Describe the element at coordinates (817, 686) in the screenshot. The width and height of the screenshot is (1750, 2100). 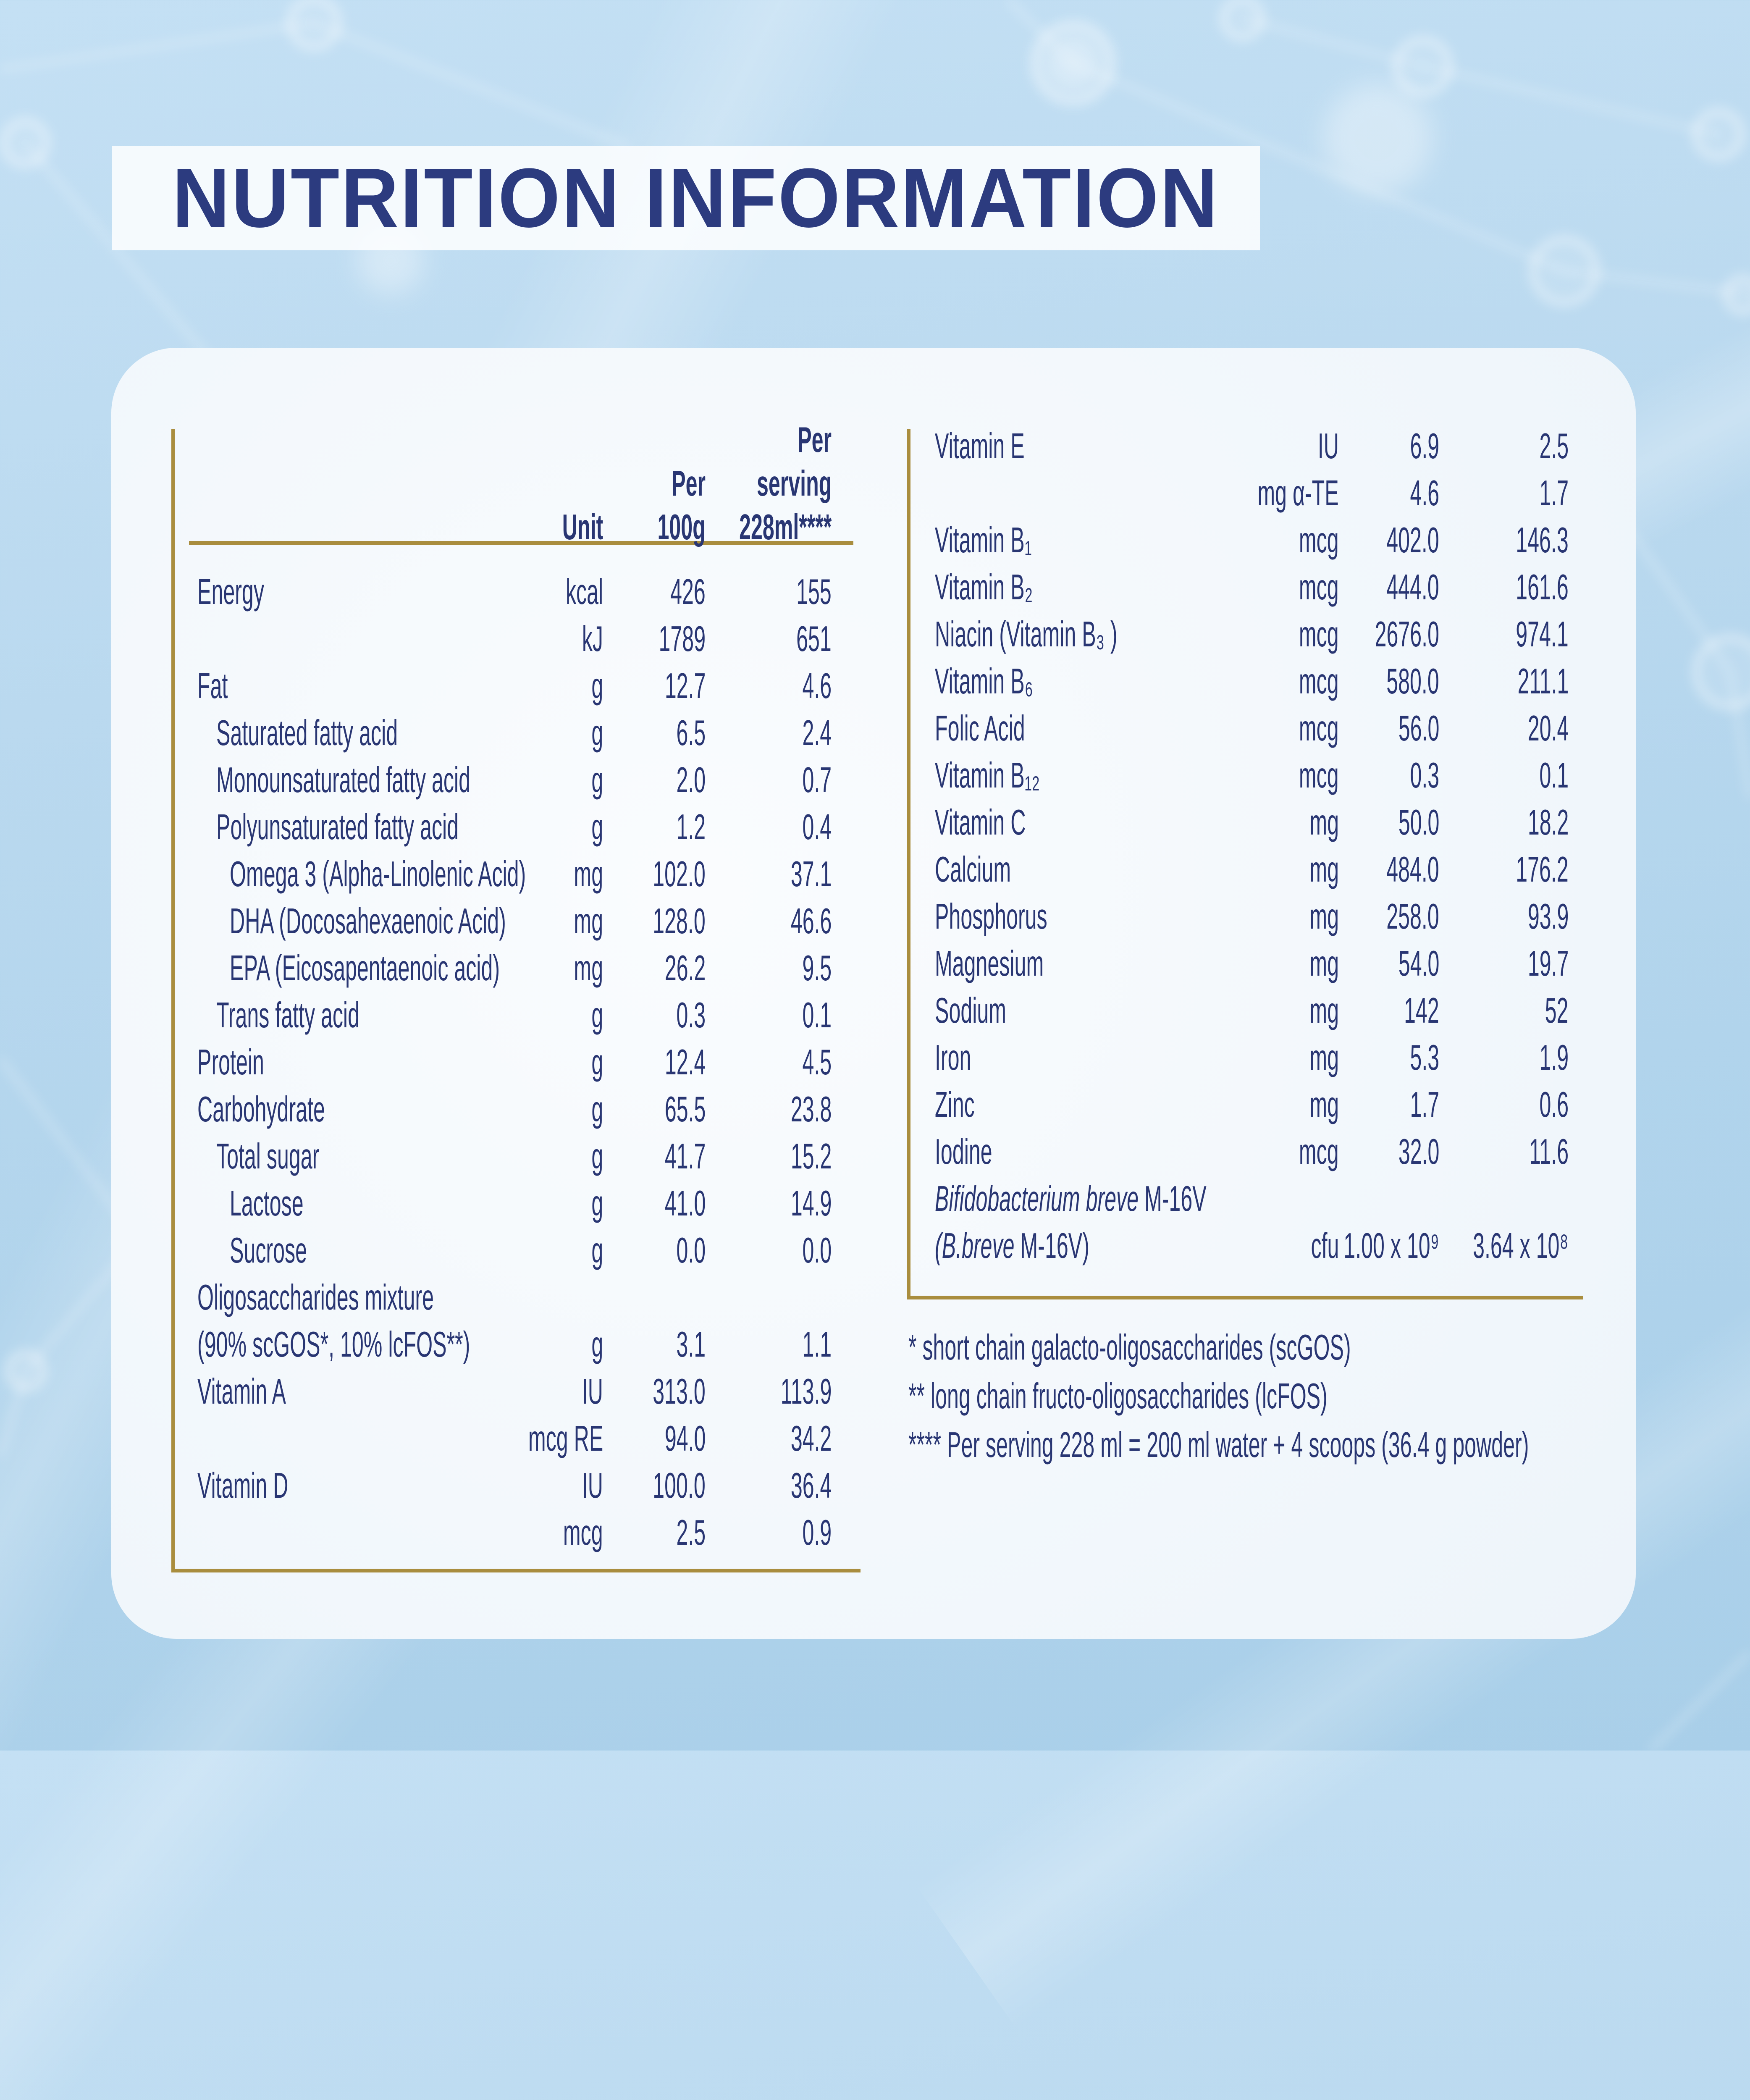
I see `row-value-per-serving: 4.6` at that location.